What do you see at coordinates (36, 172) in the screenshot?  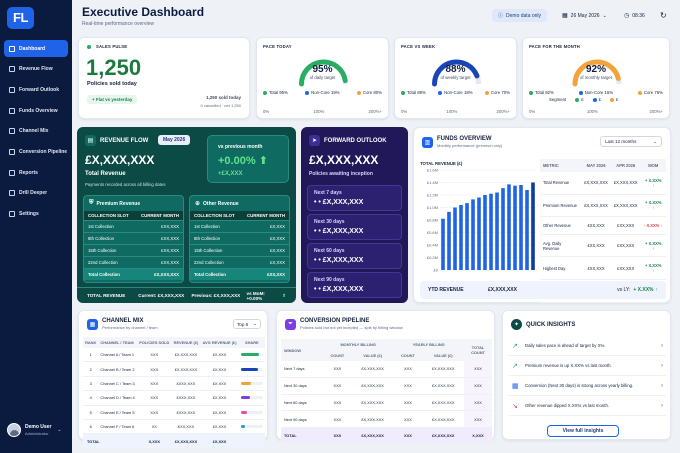 I see `sidebar-item-reports: Reports` at bounding box center [36, 172].